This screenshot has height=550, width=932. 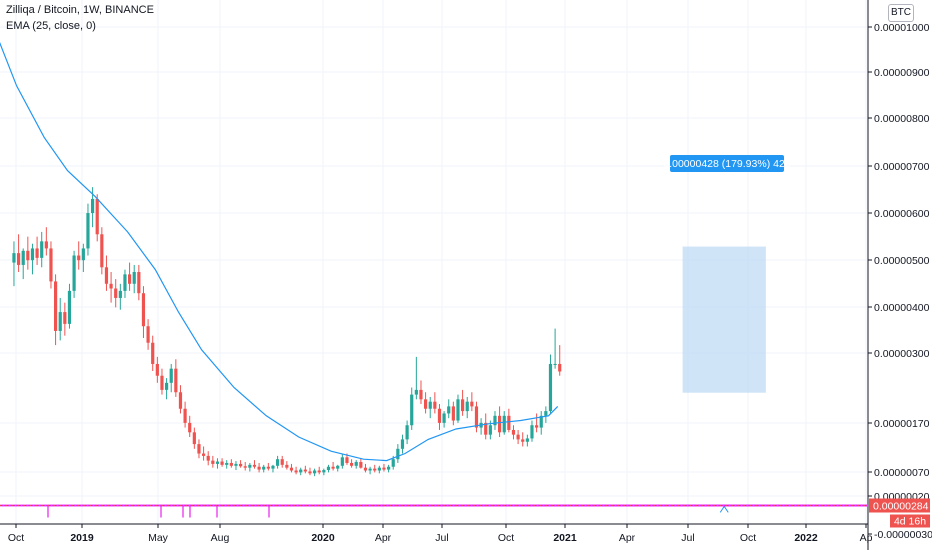 What do you see at coordinates (902, 73) in the screenshot?
I see `y-tick-label: 0.00000900` at bounding box center [902, 73].